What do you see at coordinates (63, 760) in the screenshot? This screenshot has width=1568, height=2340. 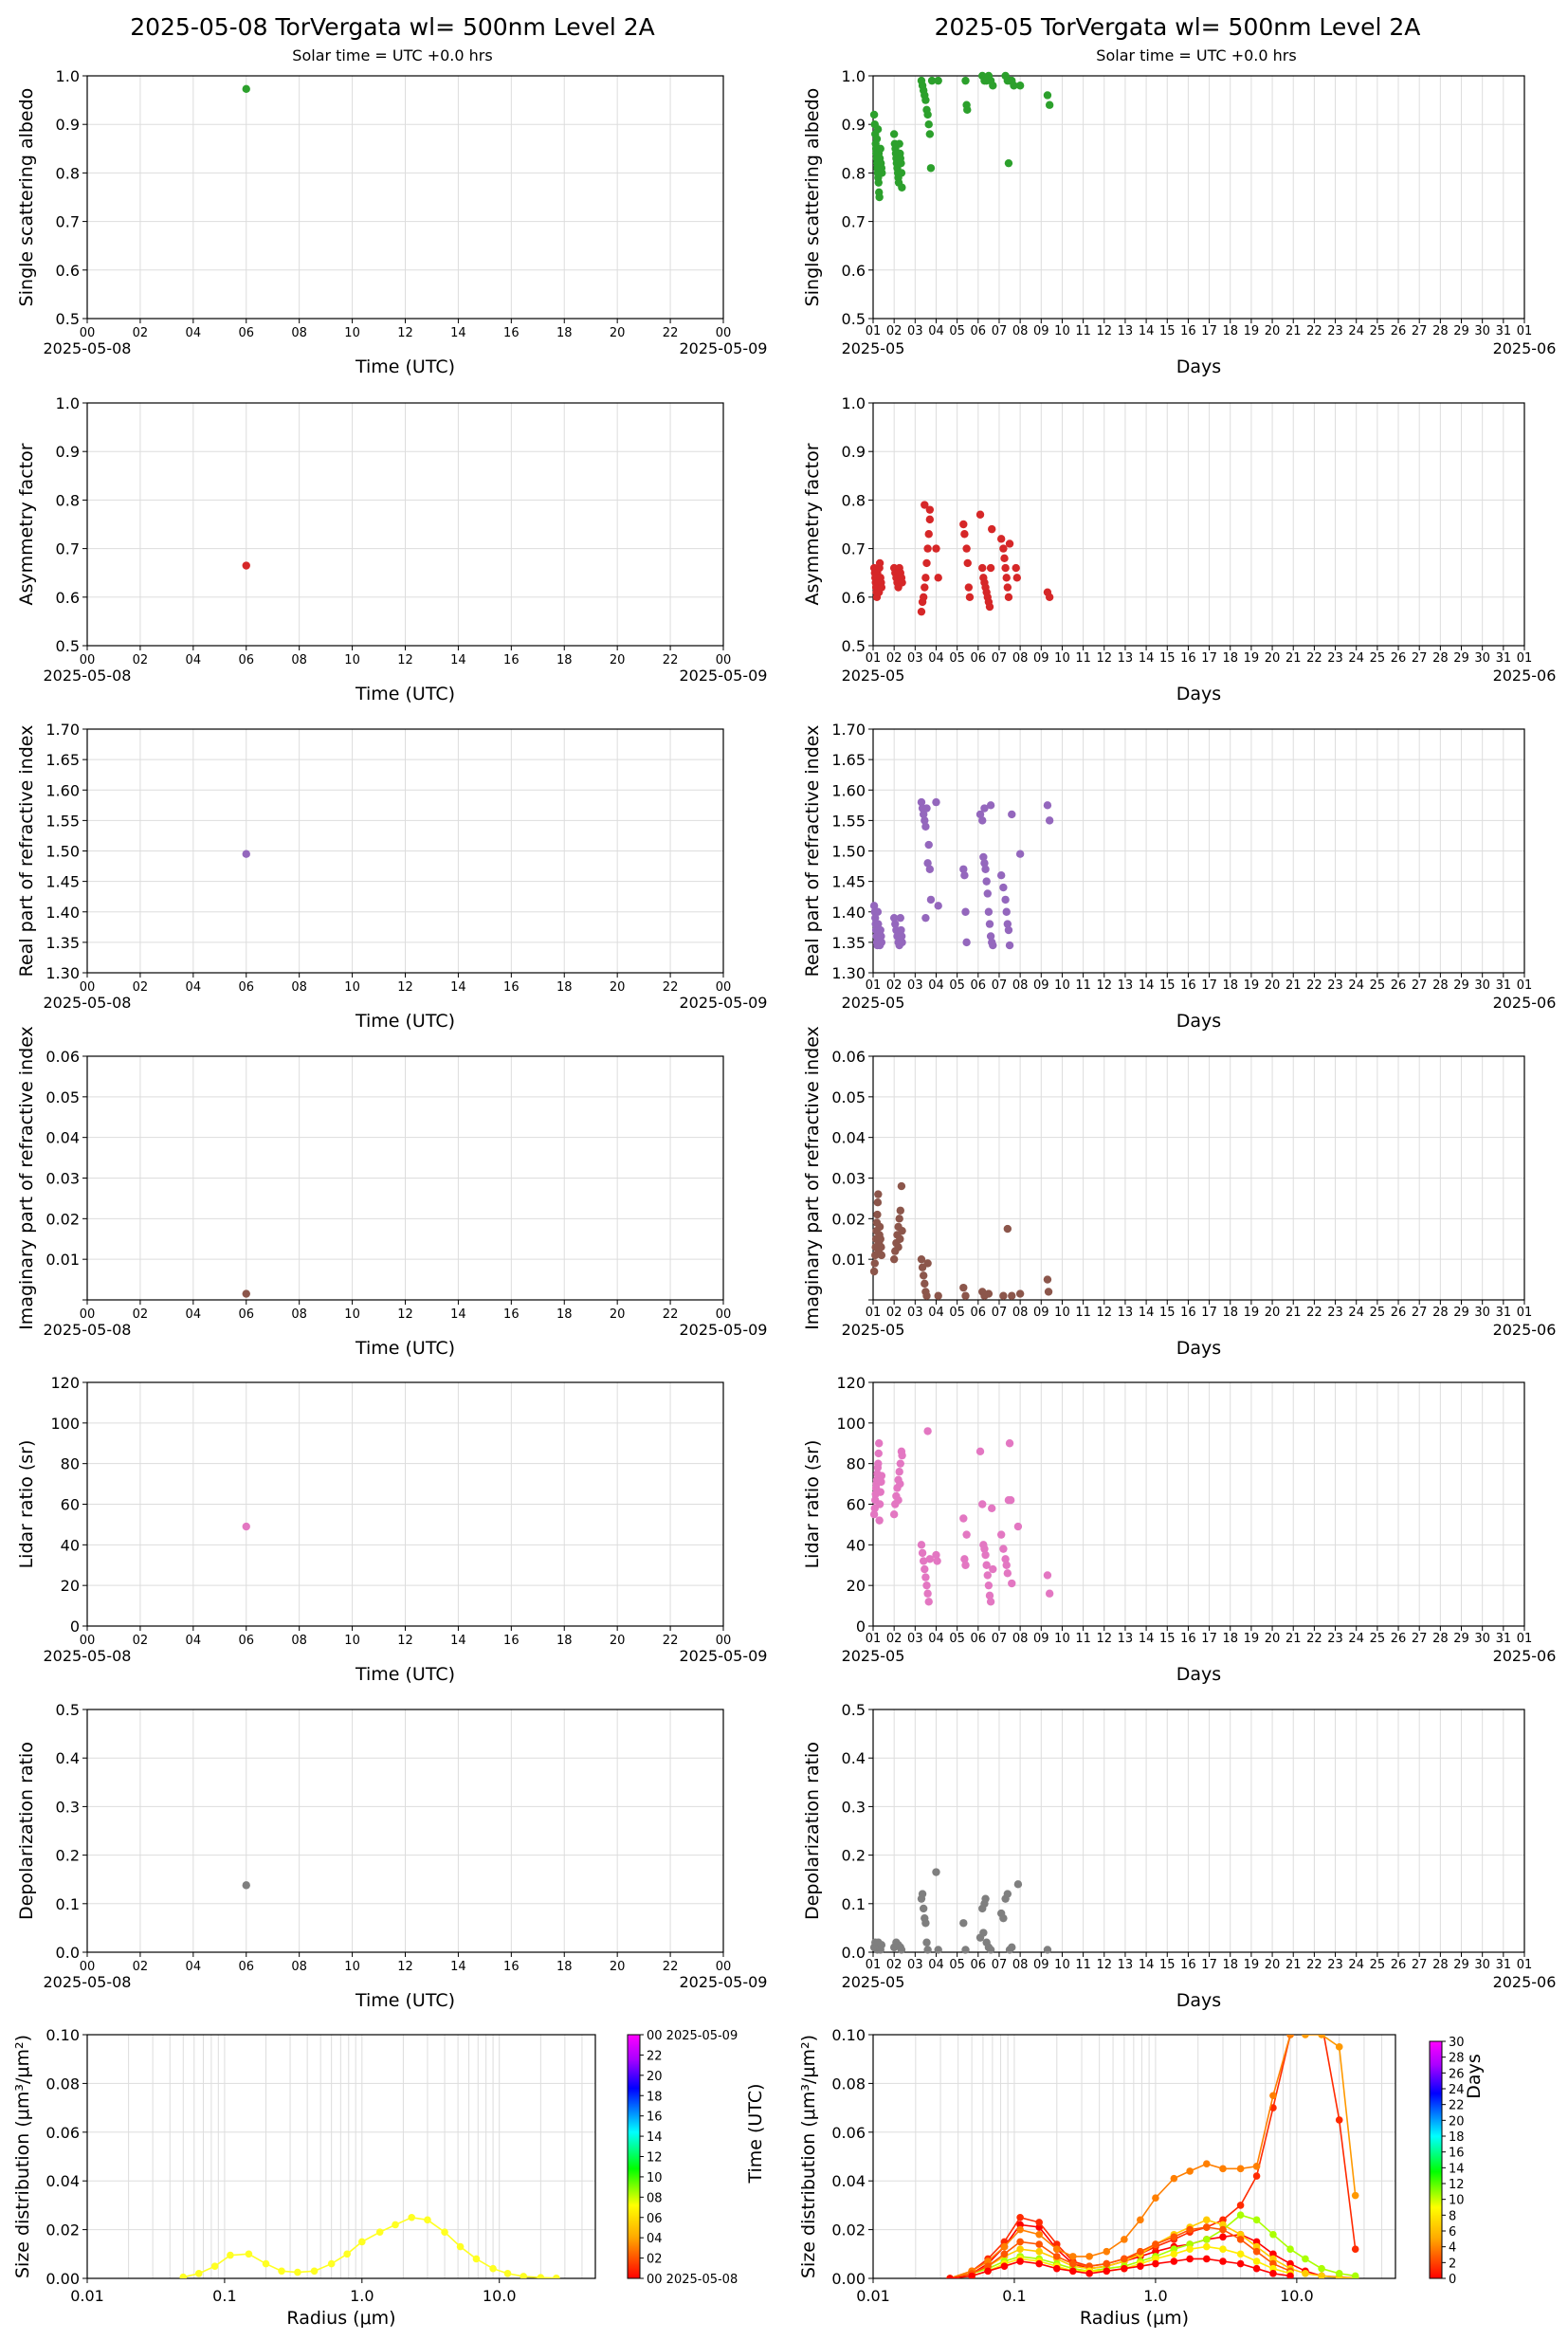 I see `y-tick-label: 1.65` at bounding box center [63, 760].